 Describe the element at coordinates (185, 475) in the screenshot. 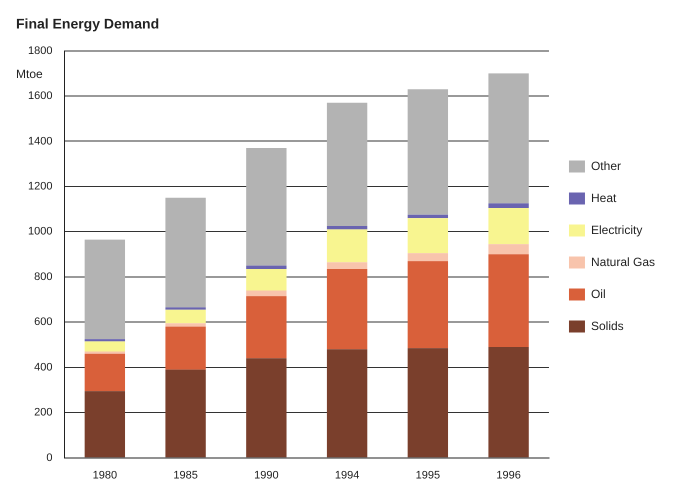

I see `x-tick-label: 1985` at that location.